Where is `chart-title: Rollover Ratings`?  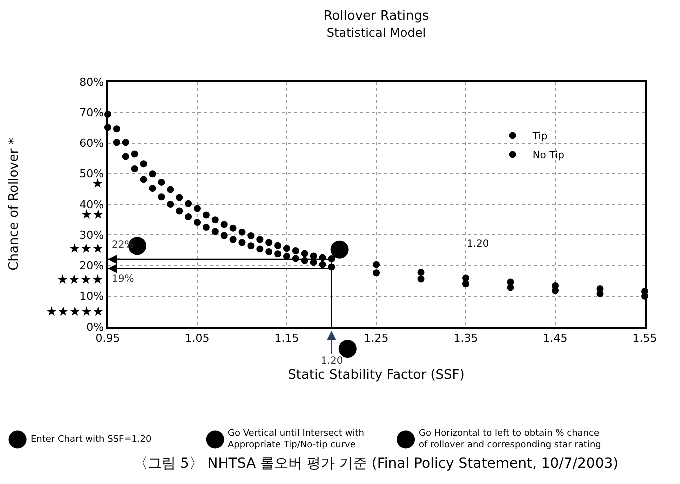 chart-title: Rollover Ratings is located at coordinates (377, 16).